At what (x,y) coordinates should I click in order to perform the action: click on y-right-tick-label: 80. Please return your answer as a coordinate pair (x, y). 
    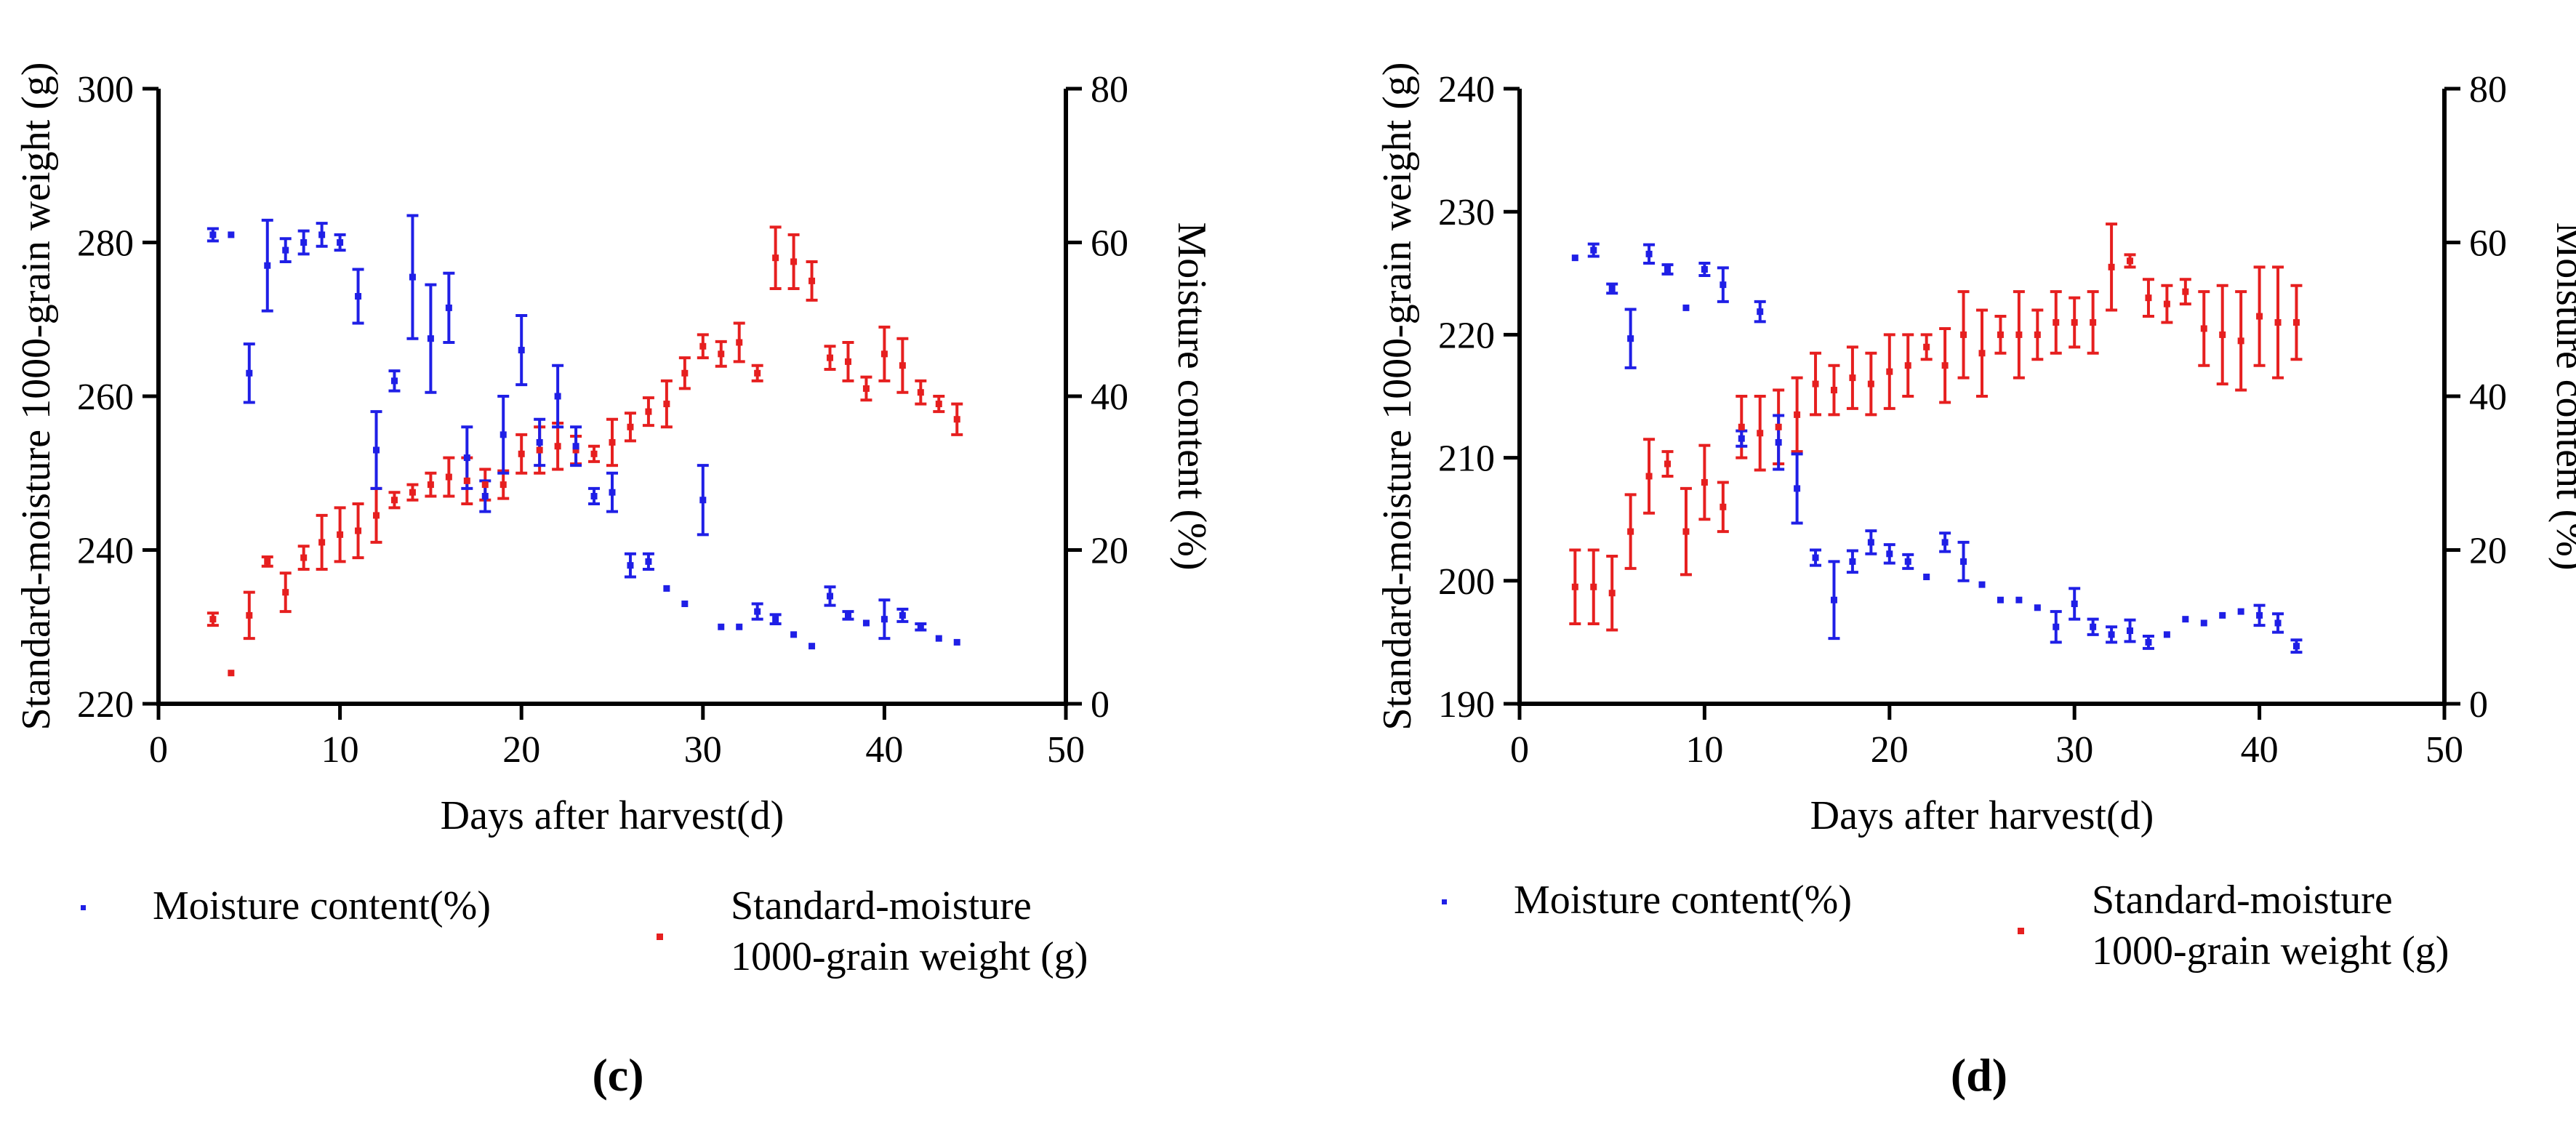
    Looking at the image, I should click on (2488, 90).